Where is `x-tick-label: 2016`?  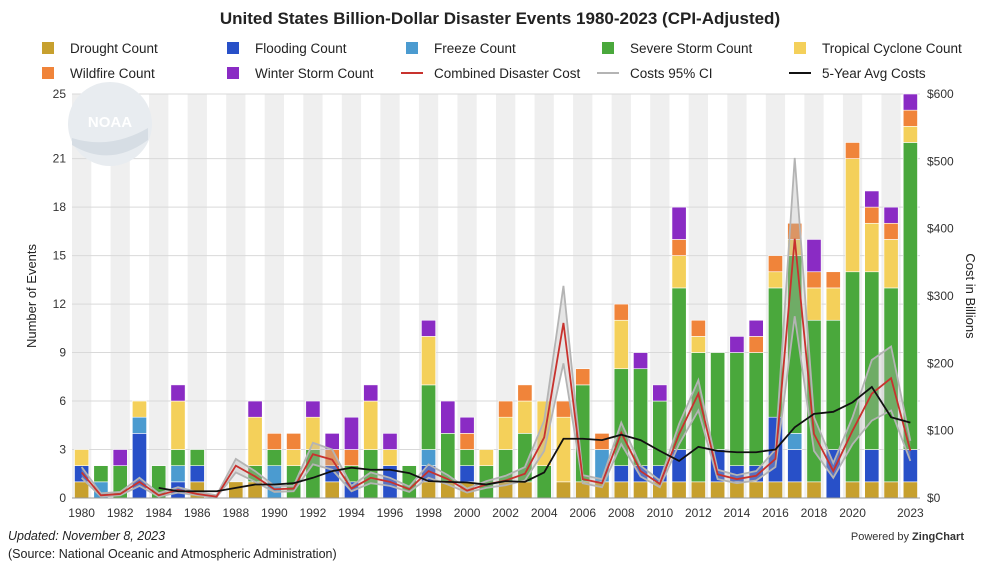
x-tick-label: 2016 is located at coordinates (775, 513).